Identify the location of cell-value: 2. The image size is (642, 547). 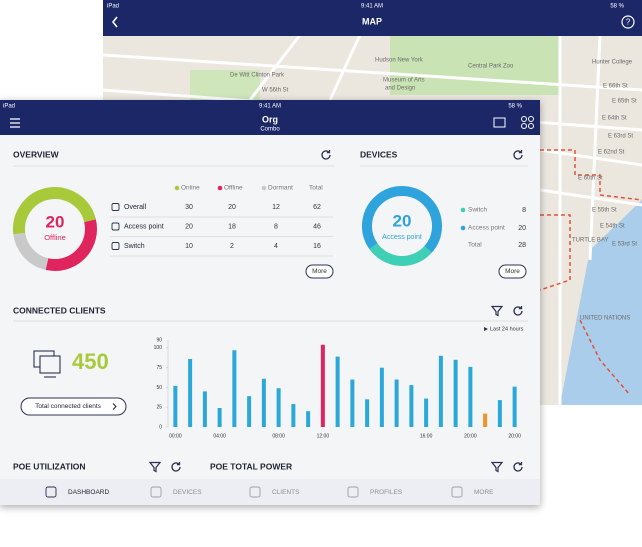
(232, 246).